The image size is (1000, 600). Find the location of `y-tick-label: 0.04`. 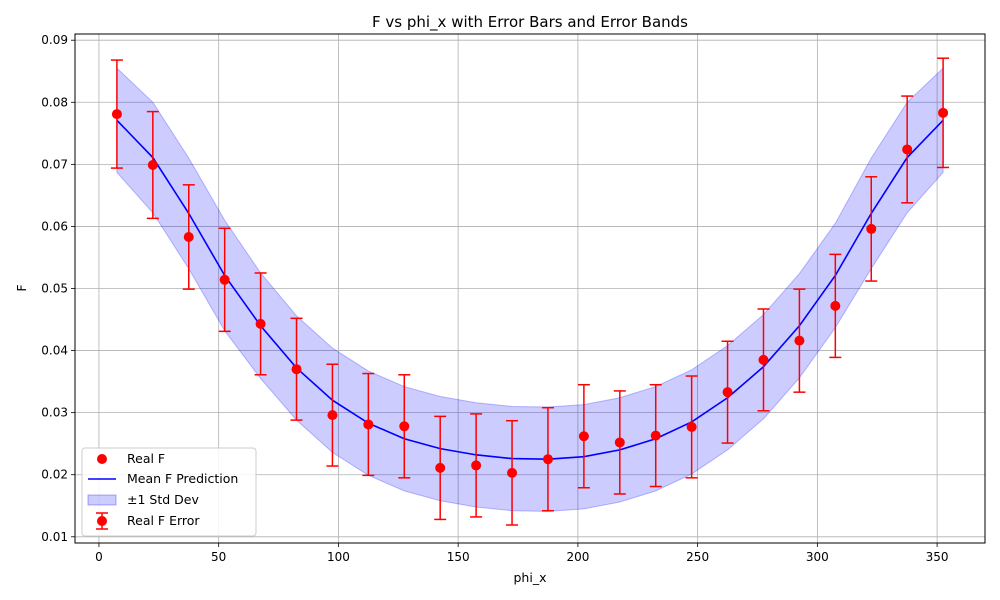

y-tick-label: 0.04 is located at coordinates (54, 351).